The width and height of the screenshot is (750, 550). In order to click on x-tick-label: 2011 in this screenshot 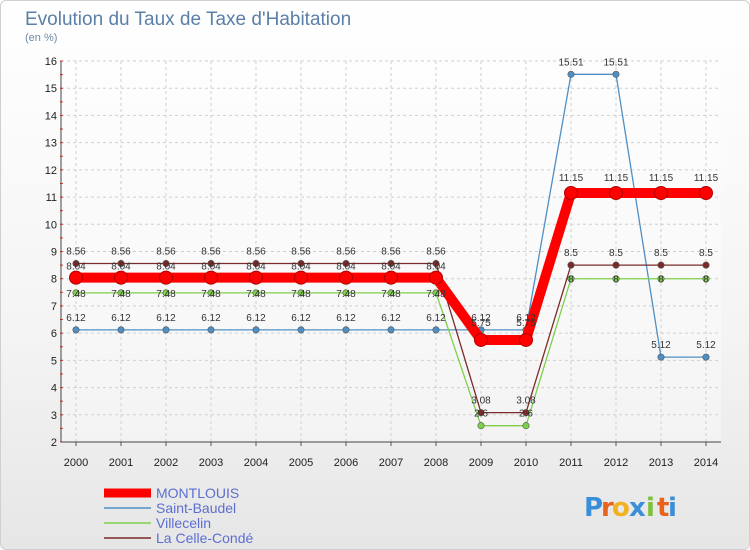, I will do `click(571, 463)`.